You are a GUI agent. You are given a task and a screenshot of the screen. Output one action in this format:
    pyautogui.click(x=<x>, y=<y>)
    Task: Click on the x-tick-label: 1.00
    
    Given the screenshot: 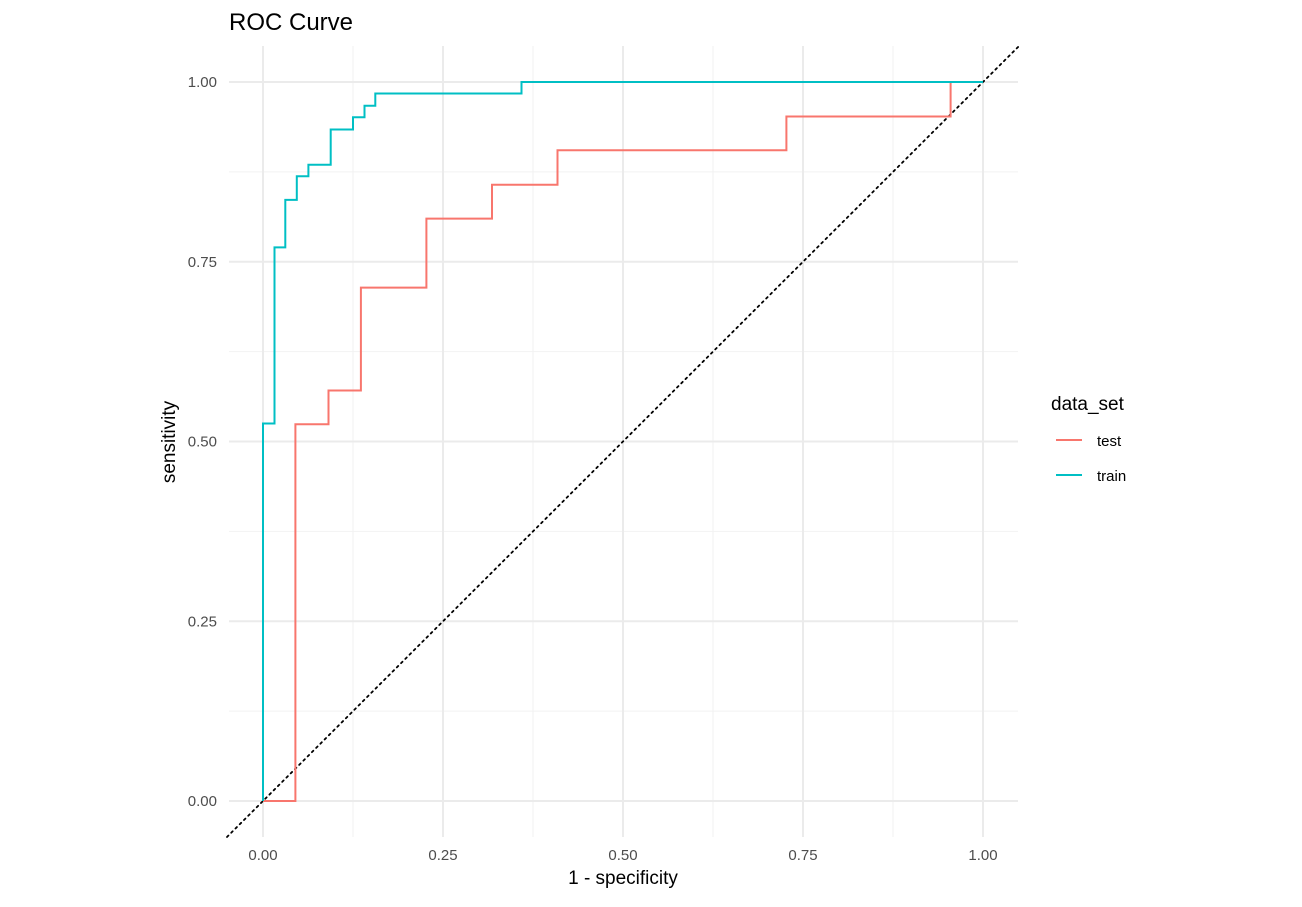 What is the action you would take?
    pyautogui.click(x=982, y=855)
    